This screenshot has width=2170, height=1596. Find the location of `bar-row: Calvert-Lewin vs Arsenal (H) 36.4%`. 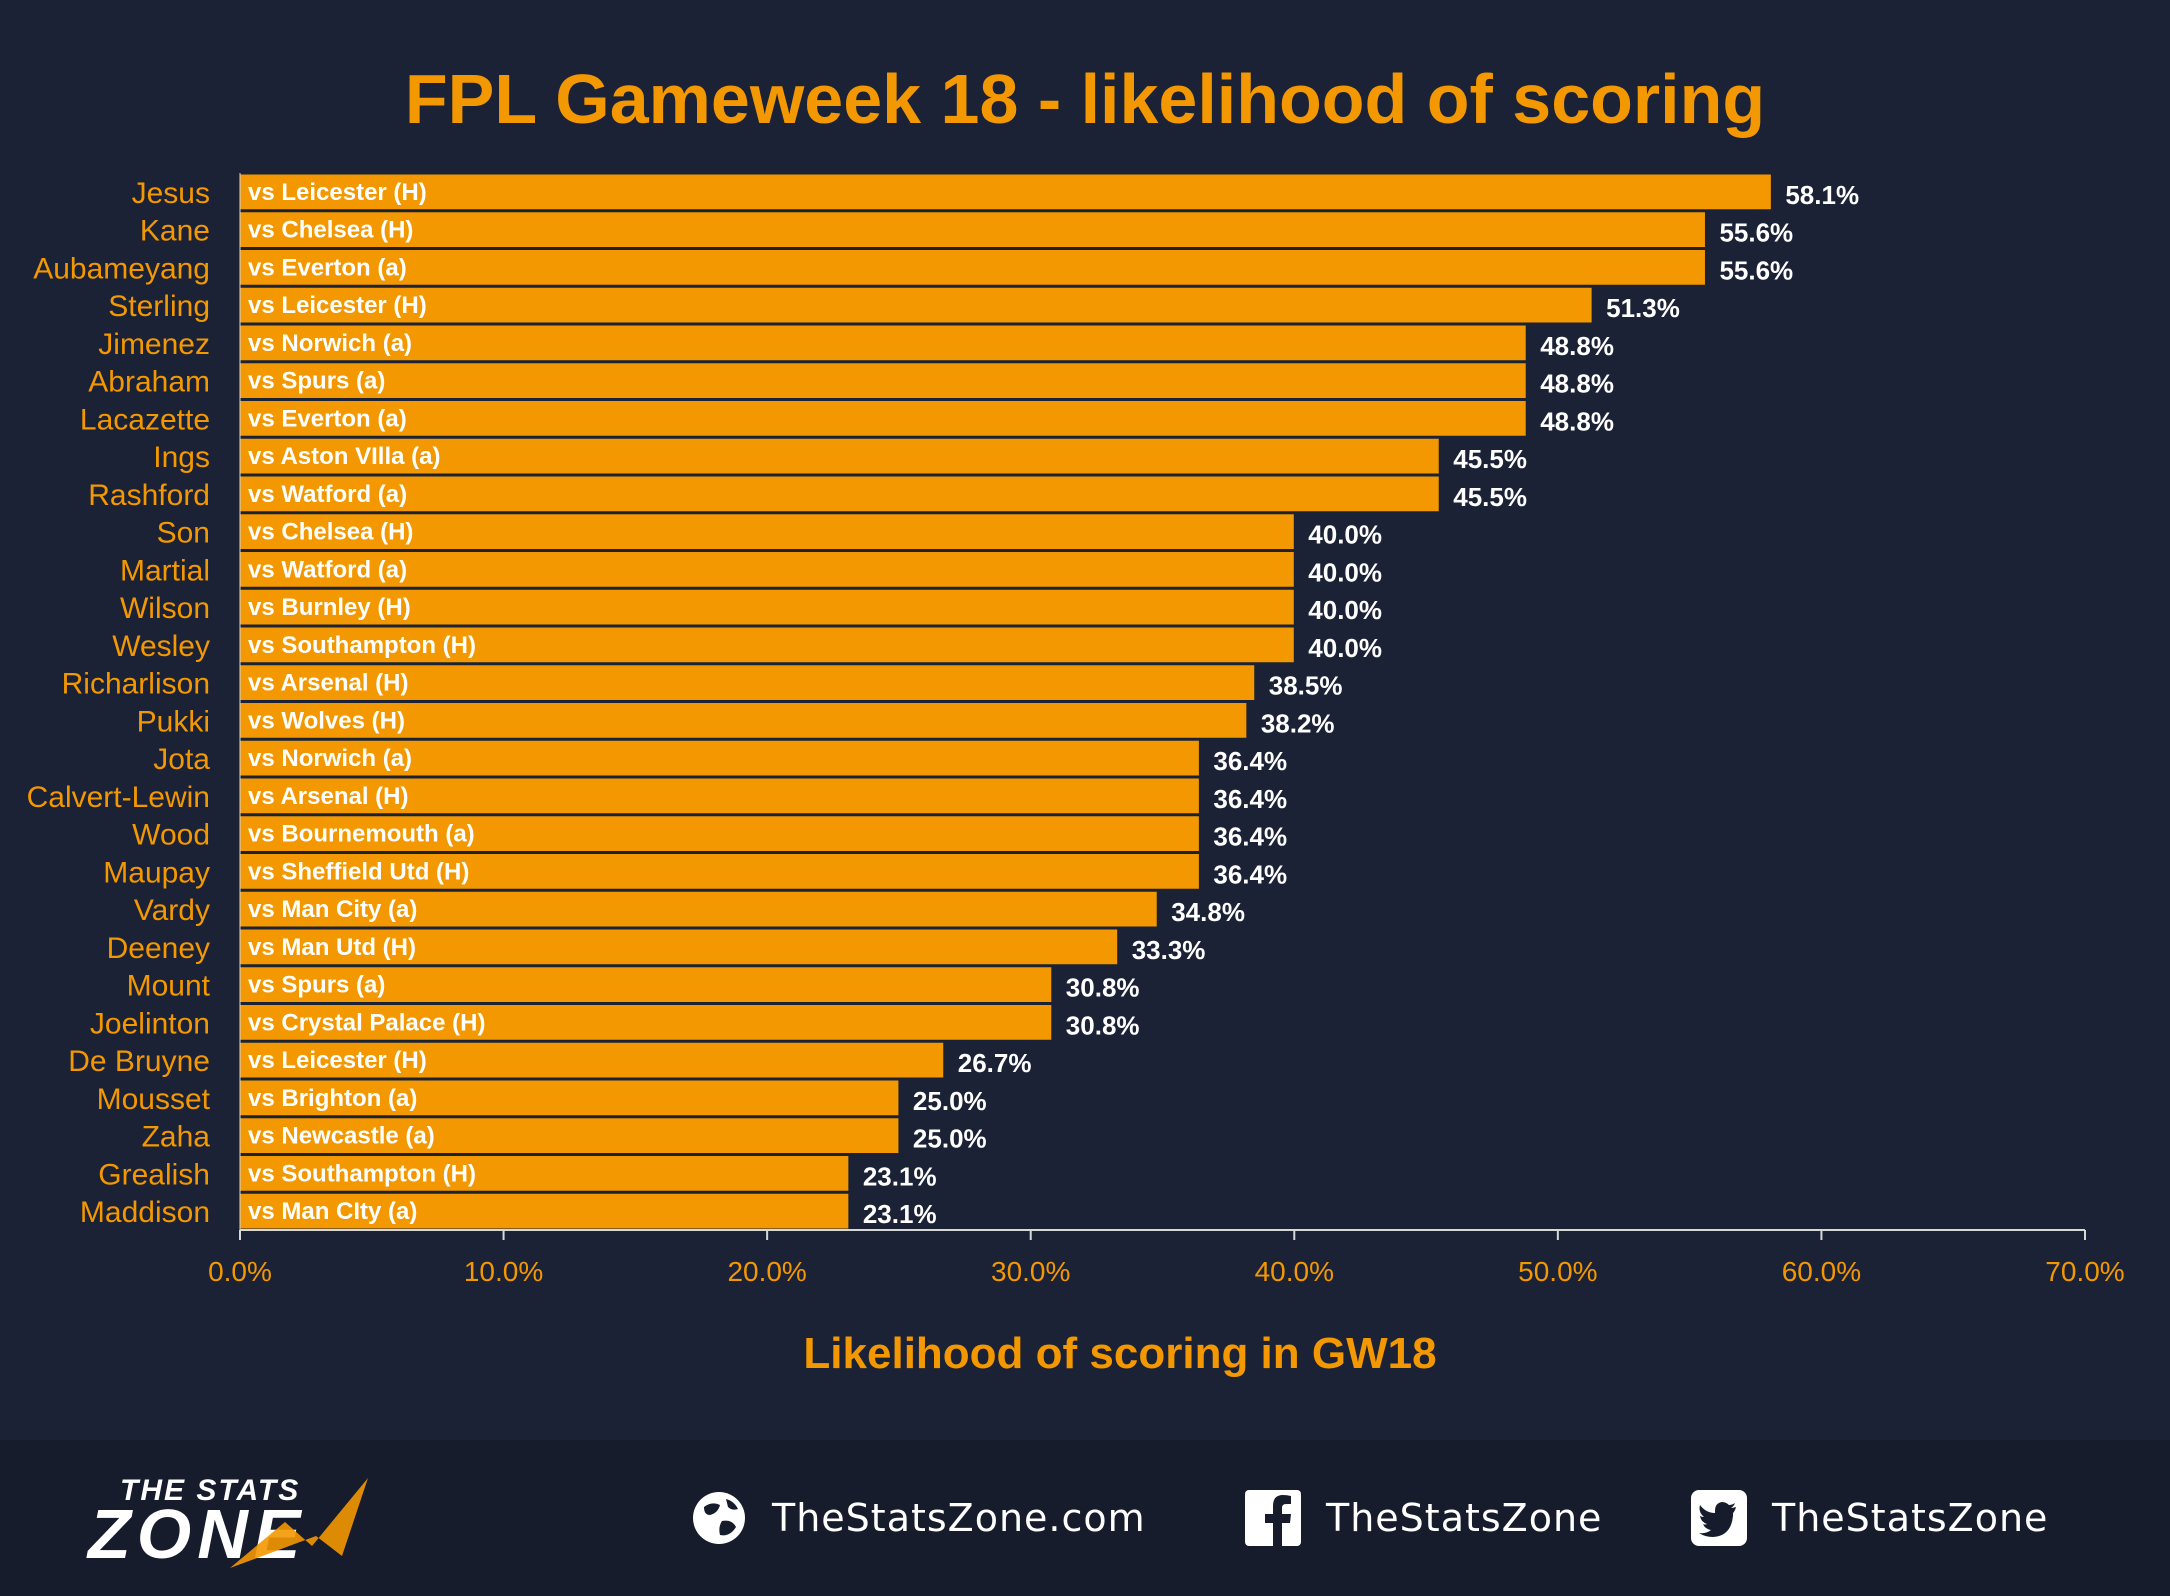

bar-row: Calvert-Lewin vs Arsenal (H) 36.4% is located at coordinates (657, 796).